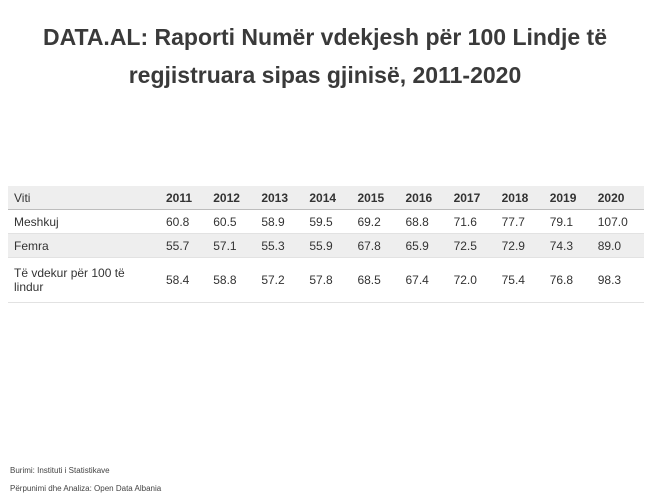 This screenshot has width=650, height=502. Describe the element at coordinates (323, 197) in the screenshot. I see `year-header: 2014` at that location.